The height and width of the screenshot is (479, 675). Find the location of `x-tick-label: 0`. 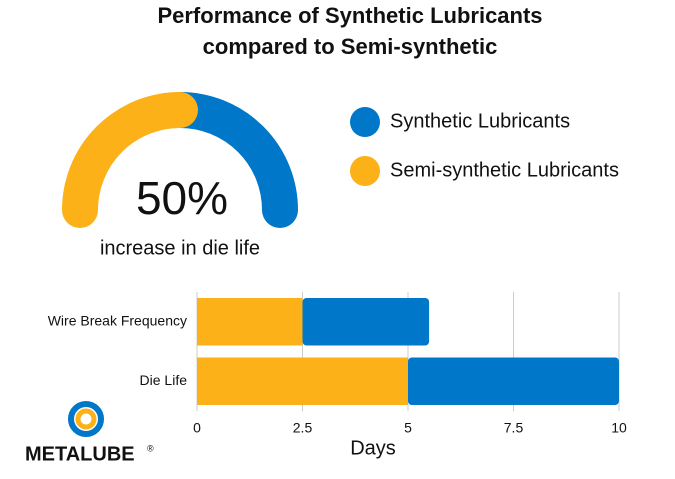

x-tick-label: 0 is located at coordinates (197, 428).